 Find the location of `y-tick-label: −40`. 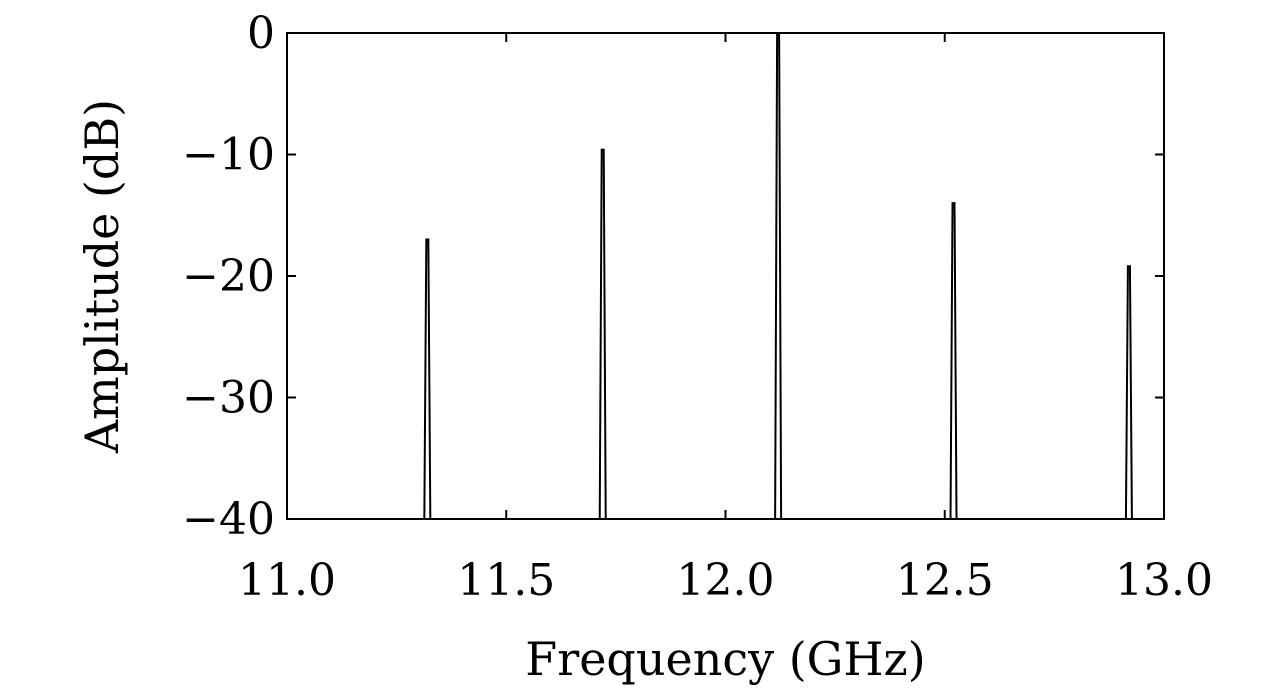

y-tick-label: −40 is located at coordinates (228, 519).